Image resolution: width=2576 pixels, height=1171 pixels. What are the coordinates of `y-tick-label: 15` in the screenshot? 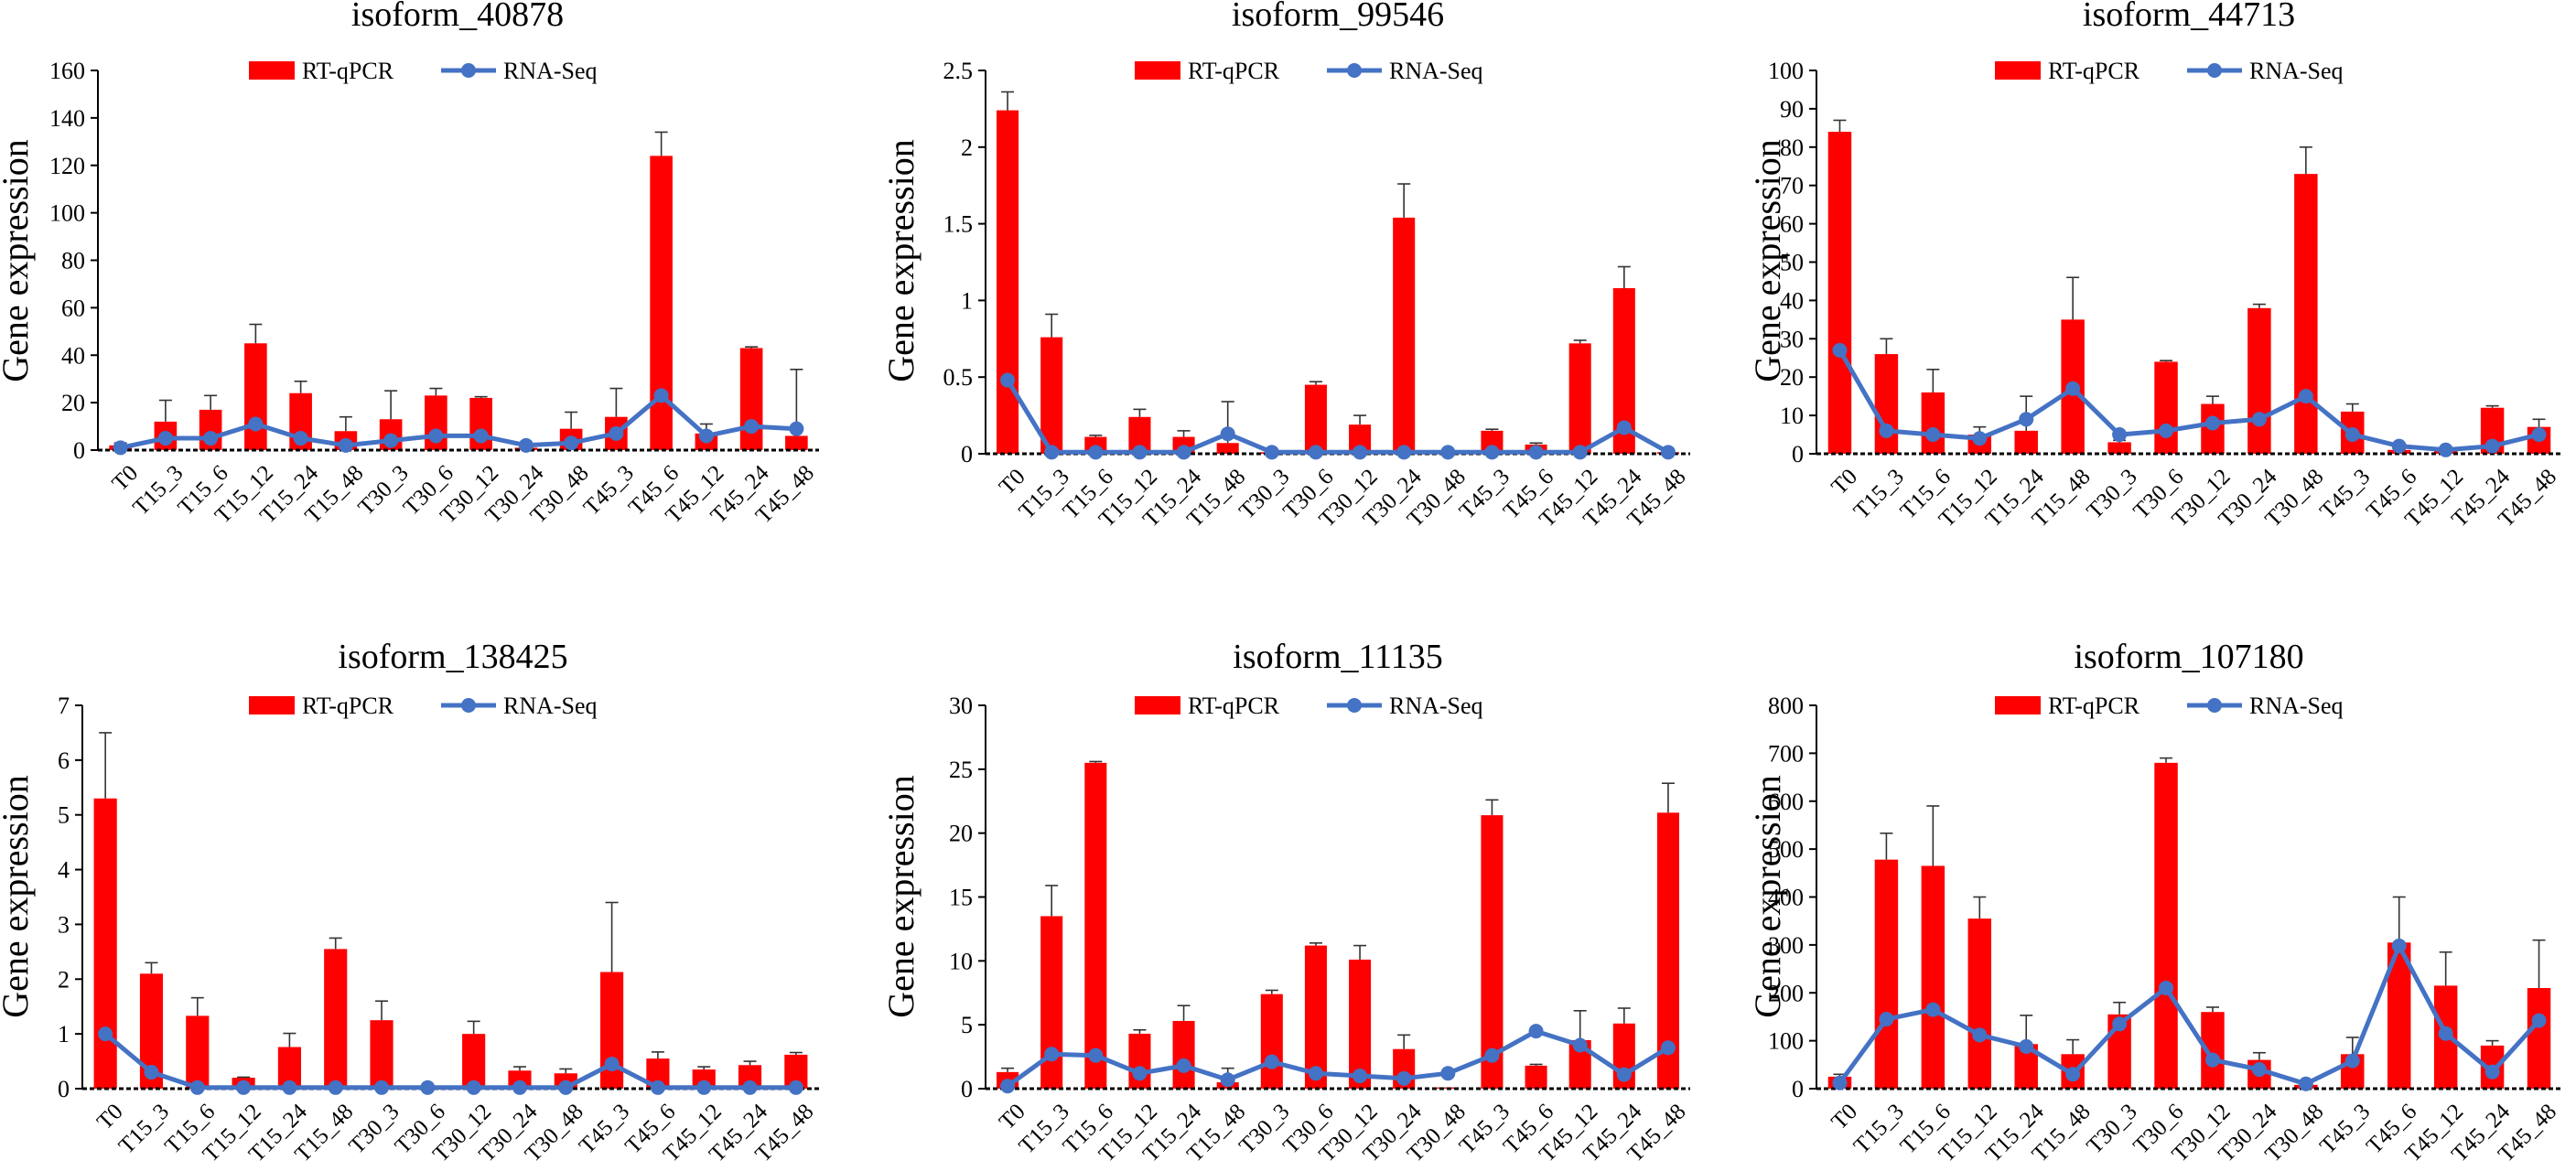 It's located at (961, 898).